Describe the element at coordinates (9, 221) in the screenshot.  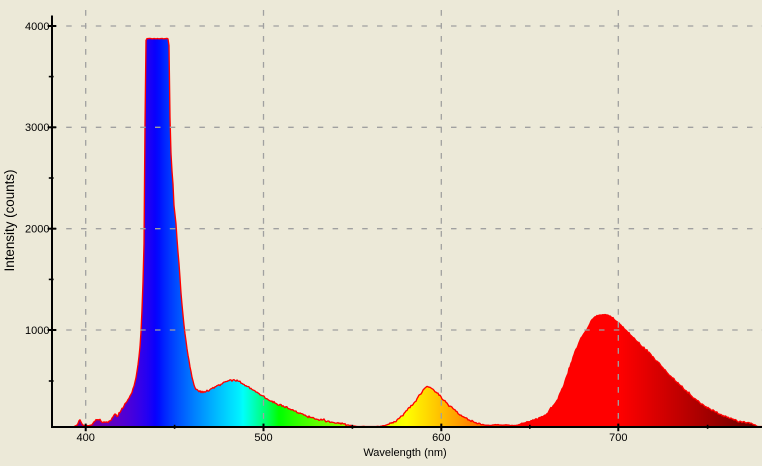
I see `svg-text: Intensity (counts)` at that location.